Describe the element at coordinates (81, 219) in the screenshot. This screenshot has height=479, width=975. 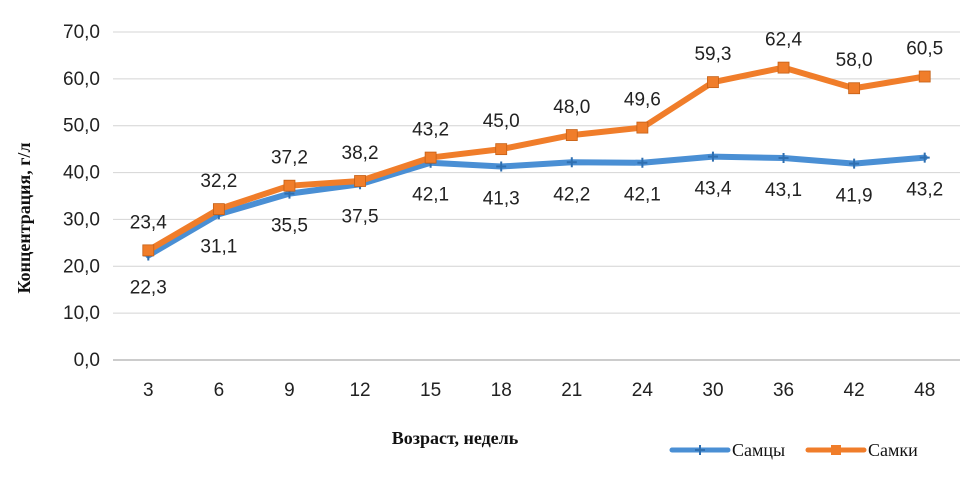
I see `y-tick-label: 30,0` at that location.